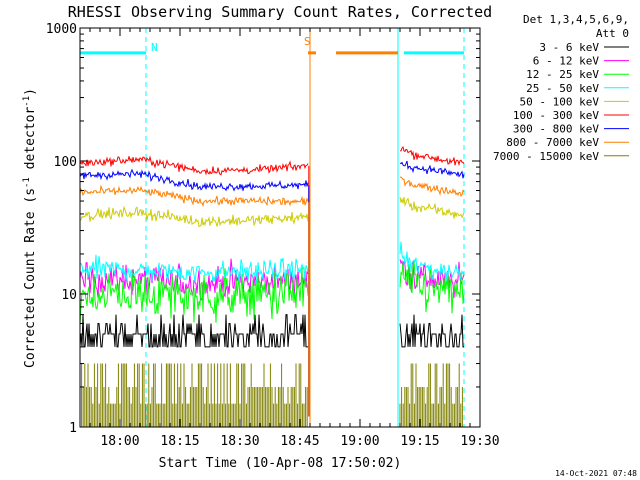  What do you see at coordinates (154, 47) in the screenshot?
I see `flag-label-n: N` at bounding box center [154, 47].